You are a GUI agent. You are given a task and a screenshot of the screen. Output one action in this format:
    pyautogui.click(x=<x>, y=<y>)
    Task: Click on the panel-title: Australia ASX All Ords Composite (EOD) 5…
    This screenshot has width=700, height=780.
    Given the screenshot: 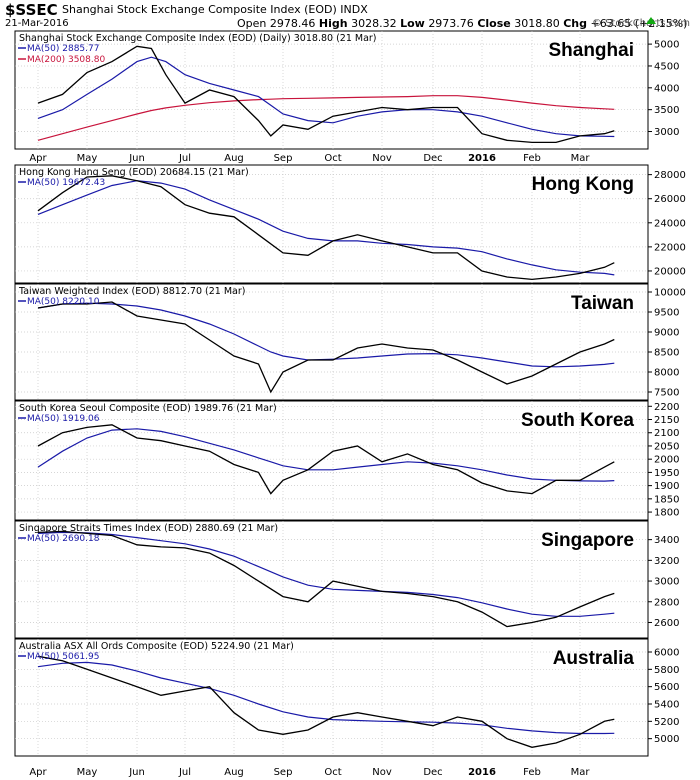 What is the action you would take?
    pyautogui.click(x=156, y=646)
    